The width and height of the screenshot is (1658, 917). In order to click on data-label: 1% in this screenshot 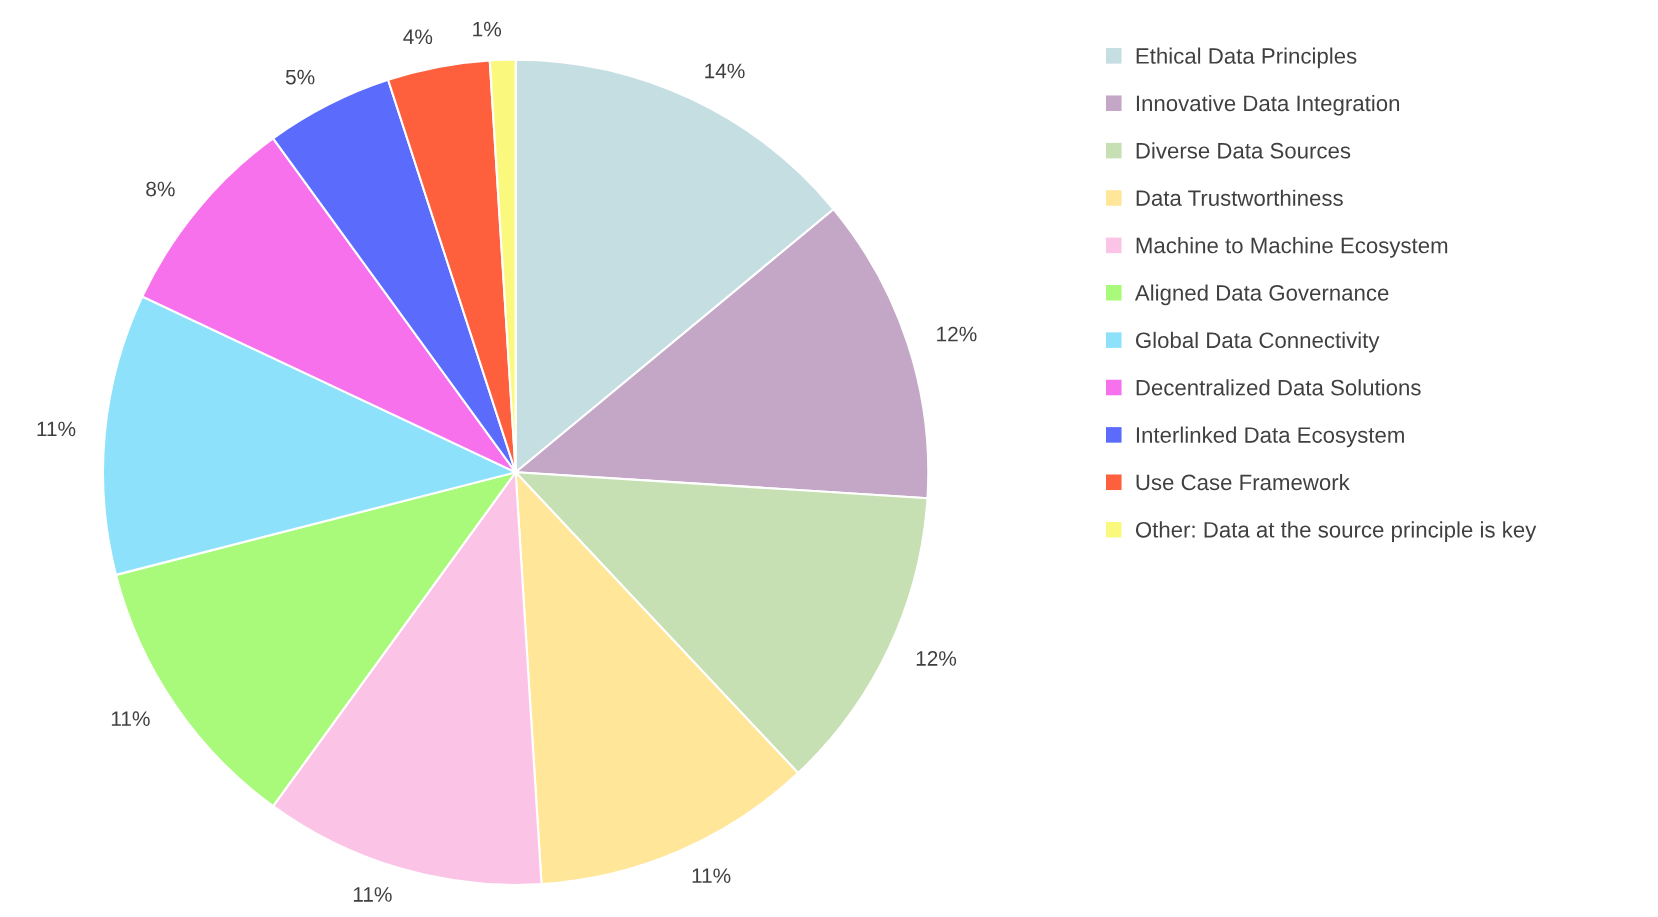, I will do `click(487, 29)`.